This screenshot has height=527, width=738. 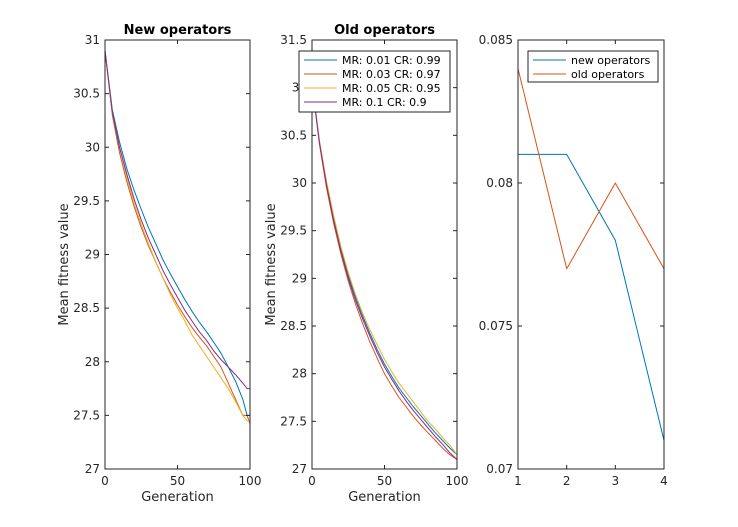 I want to click on legend-label-3: MR: 0.1 CR: 0.9, so click(x=384, y=102).